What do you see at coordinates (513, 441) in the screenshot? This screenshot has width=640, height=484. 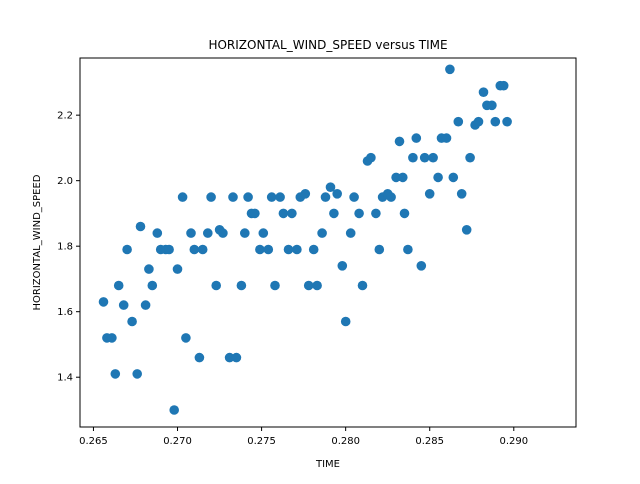 I see `x-tick-label: 0.290` at bounding box center [513, 441].